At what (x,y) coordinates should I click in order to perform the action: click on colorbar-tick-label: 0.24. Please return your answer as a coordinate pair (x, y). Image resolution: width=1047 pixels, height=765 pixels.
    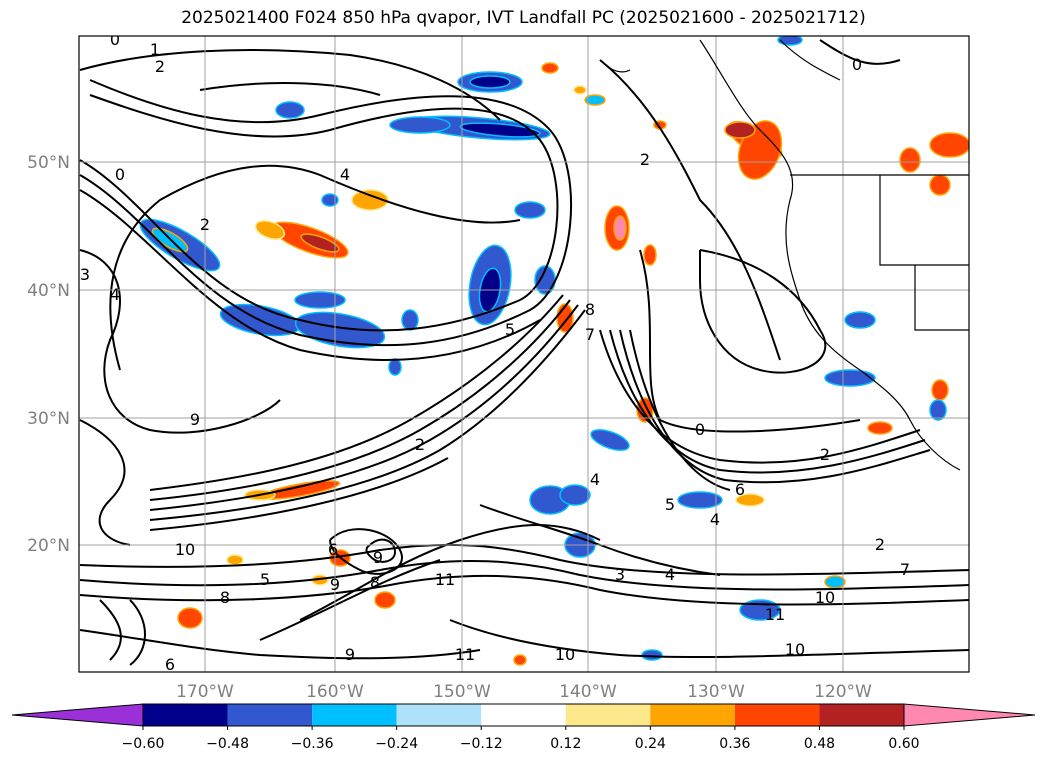
    Looking at the image, I should click on (650, 744).